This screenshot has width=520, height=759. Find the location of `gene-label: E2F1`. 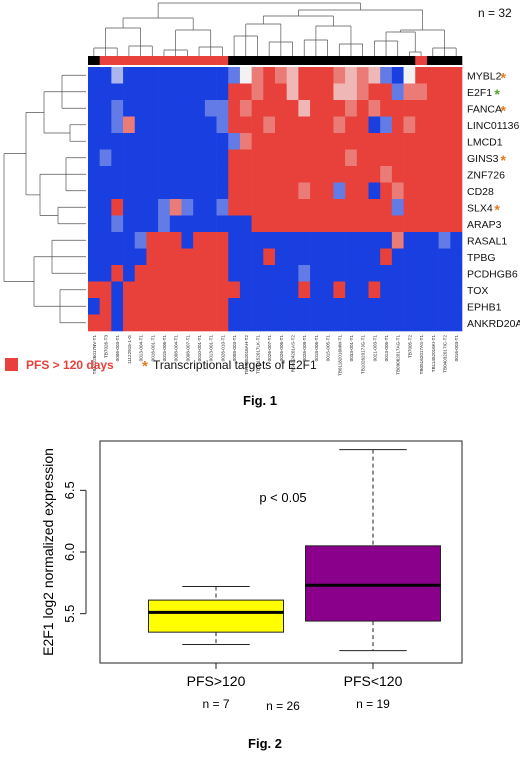

gene-label: E2F1 is located at coordinates (479, 93).